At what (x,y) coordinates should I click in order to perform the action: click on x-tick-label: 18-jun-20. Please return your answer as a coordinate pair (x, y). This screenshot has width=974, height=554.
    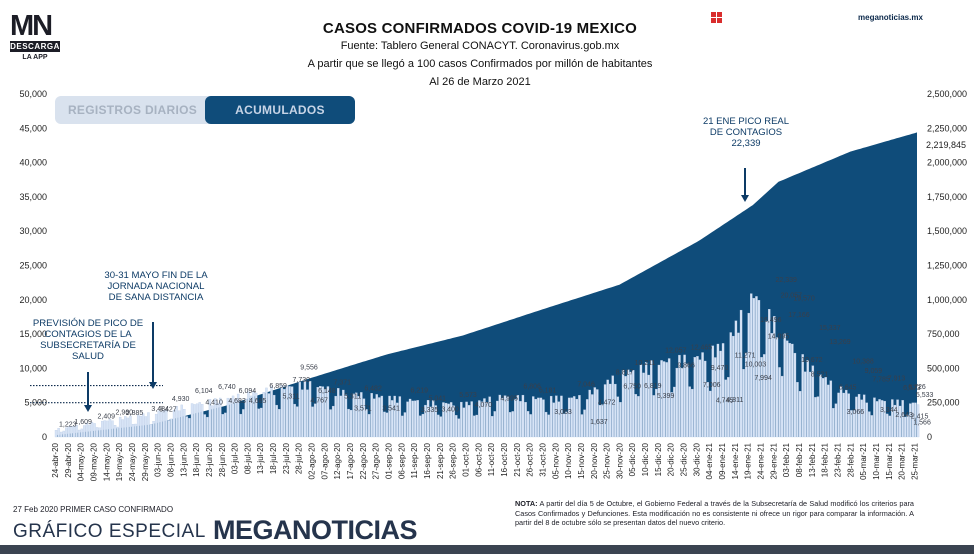
    Looking at the image, I should click on (196, 459).